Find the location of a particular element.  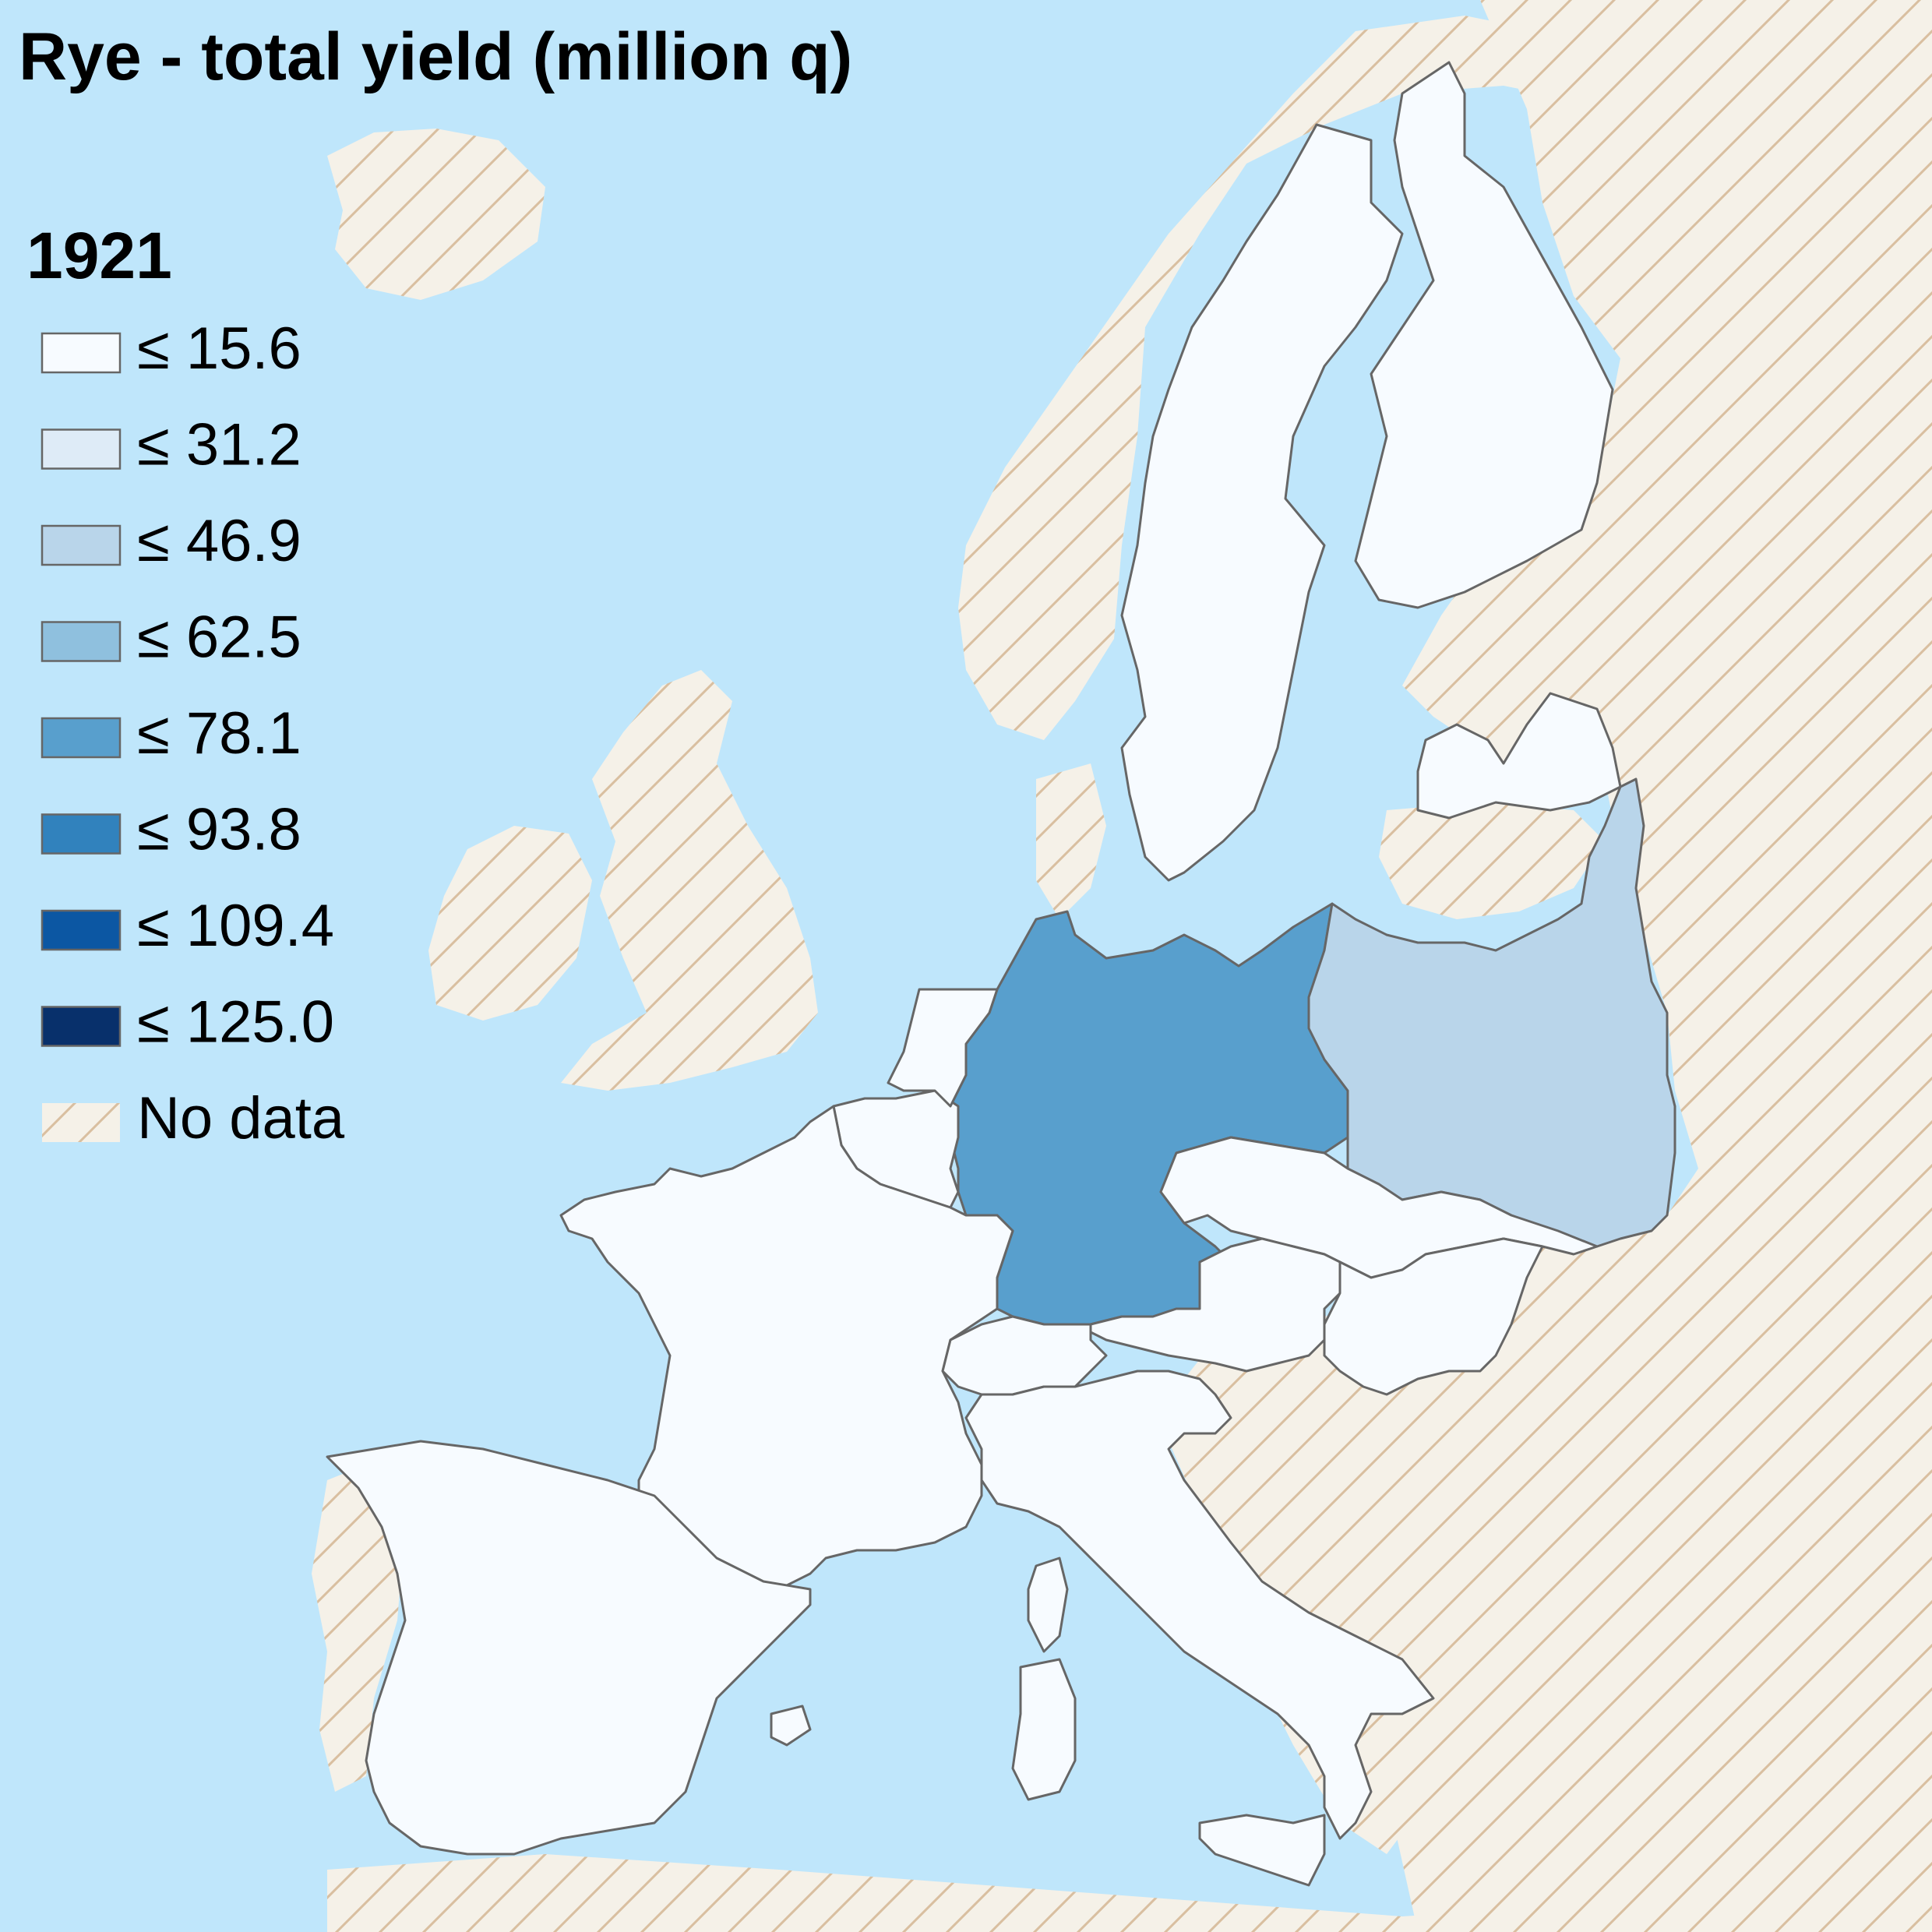

legend-label: ≤ 125.0 is located at coordinates (236, 1022).